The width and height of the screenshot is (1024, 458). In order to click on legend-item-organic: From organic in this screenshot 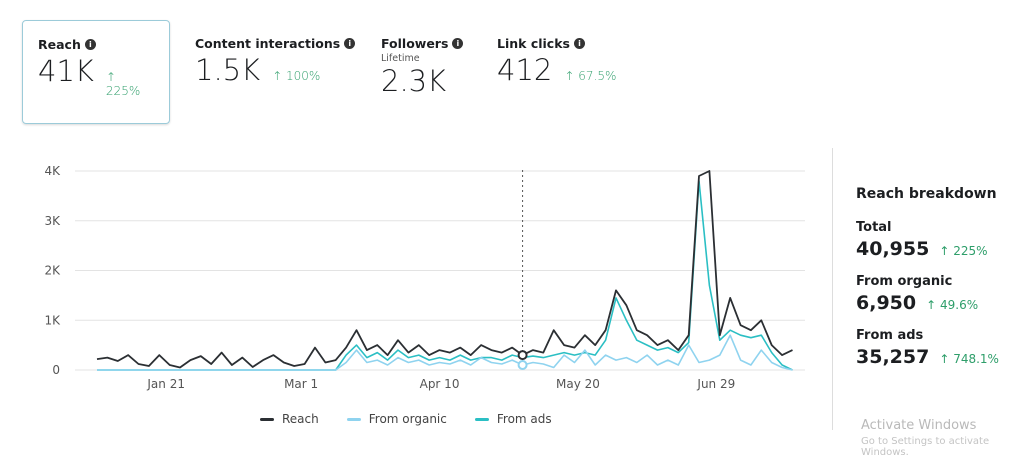, I will do `click(396, 419)`.